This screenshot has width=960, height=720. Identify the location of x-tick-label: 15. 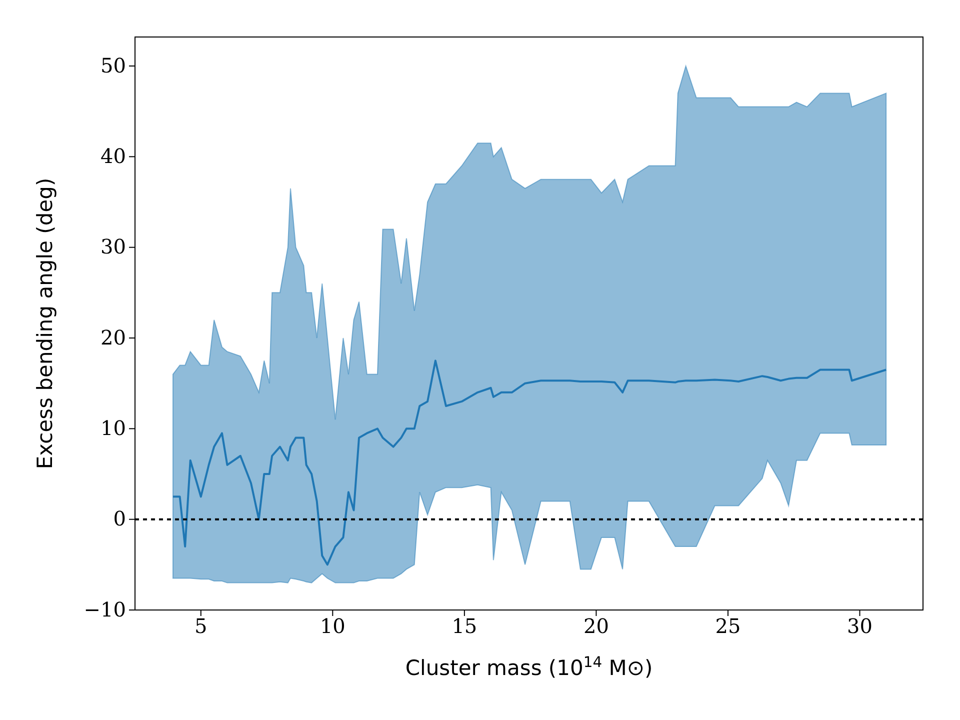
(465, 626).